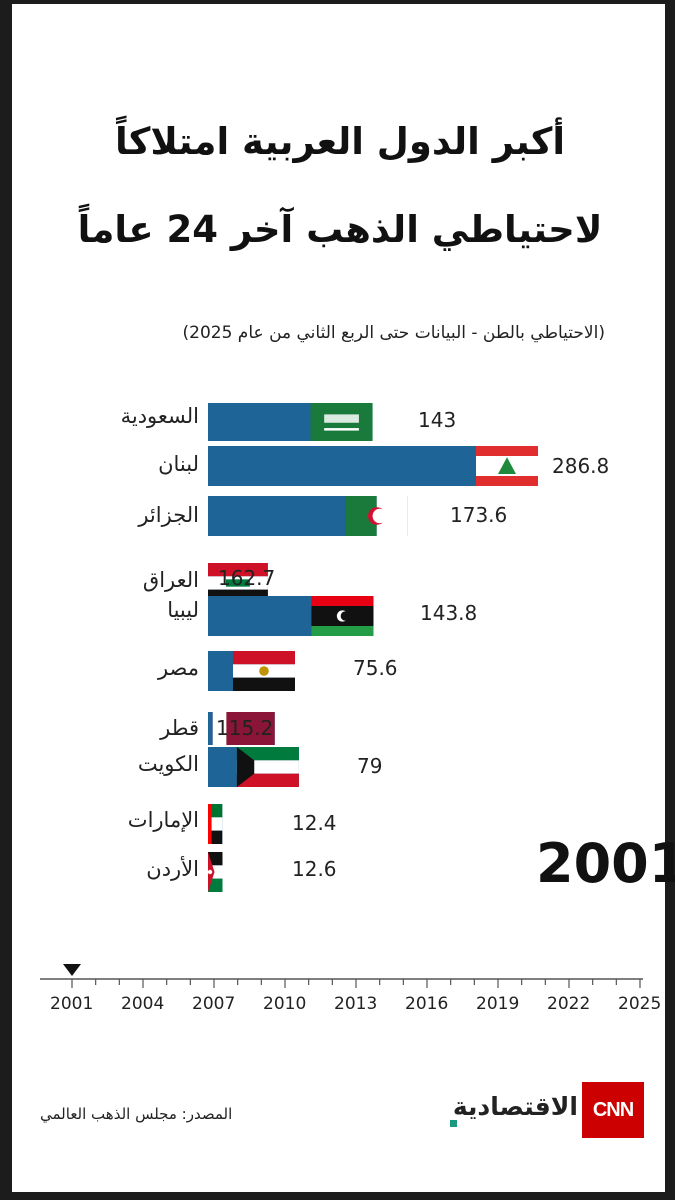  What do you see at coordinates (613, 1110) in the screenshot?
I see `cnn-logo-icon: CNN` at bounding box center [613, 1110].